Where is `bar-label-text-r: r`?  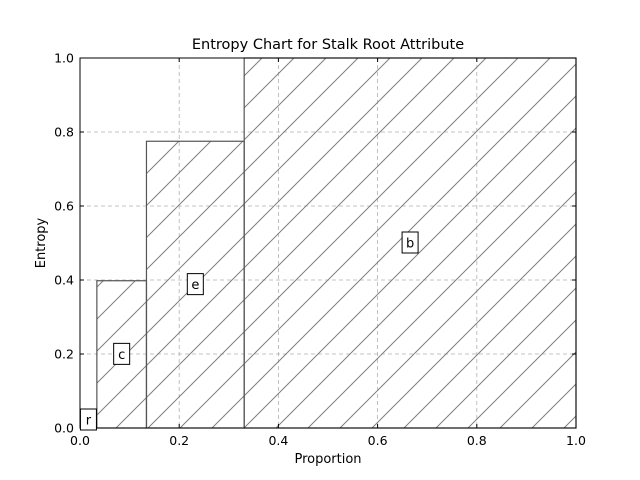
bar-label-text-r: r is located at coordinates (89, 421).